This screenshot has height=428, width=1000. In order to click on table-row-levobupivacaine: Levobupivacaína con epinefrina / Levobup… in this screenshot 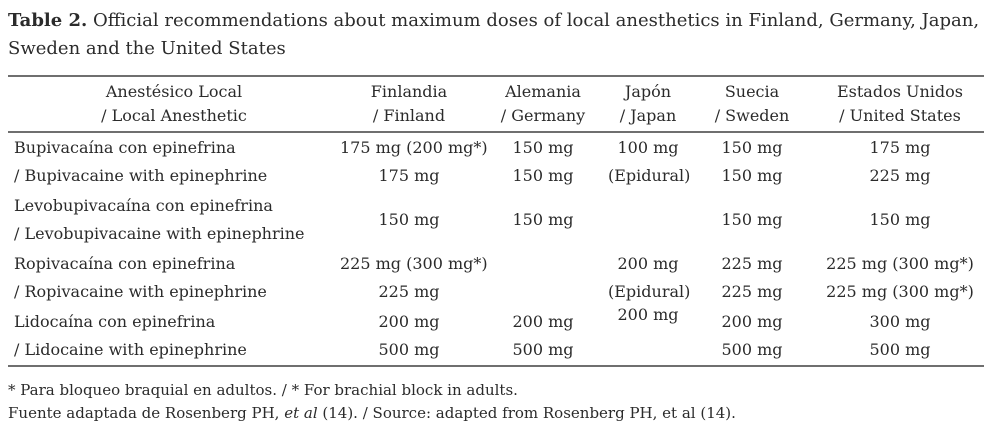, I will do `click(496, 220)`.